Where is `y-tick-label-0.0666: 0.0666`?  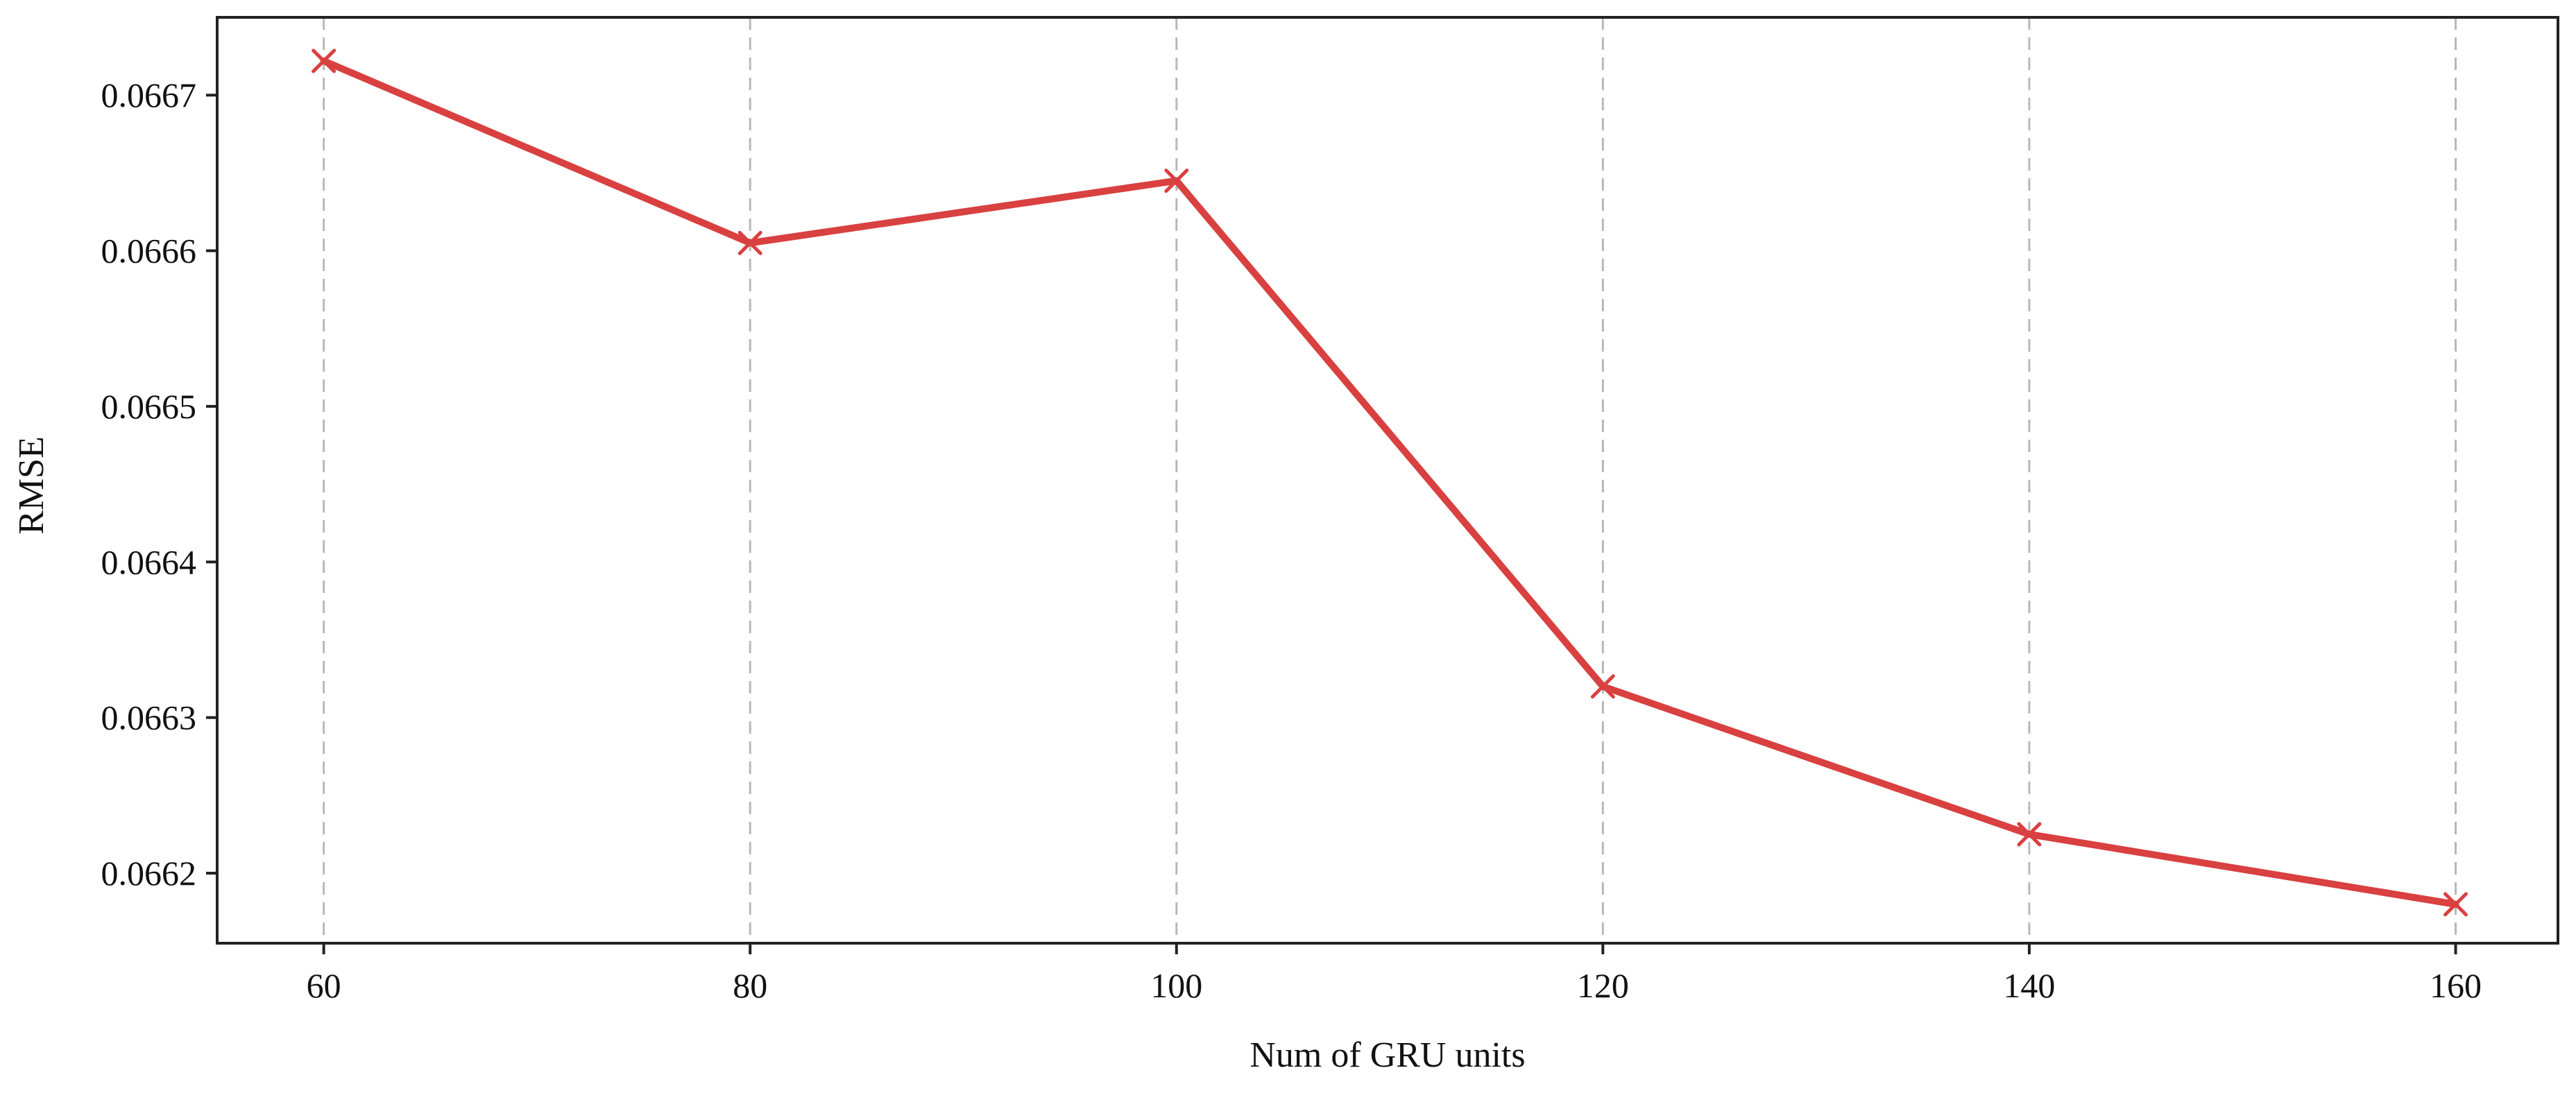 y-tick-label-0.0666: 0.0666 is located at coordinates (149, 251).